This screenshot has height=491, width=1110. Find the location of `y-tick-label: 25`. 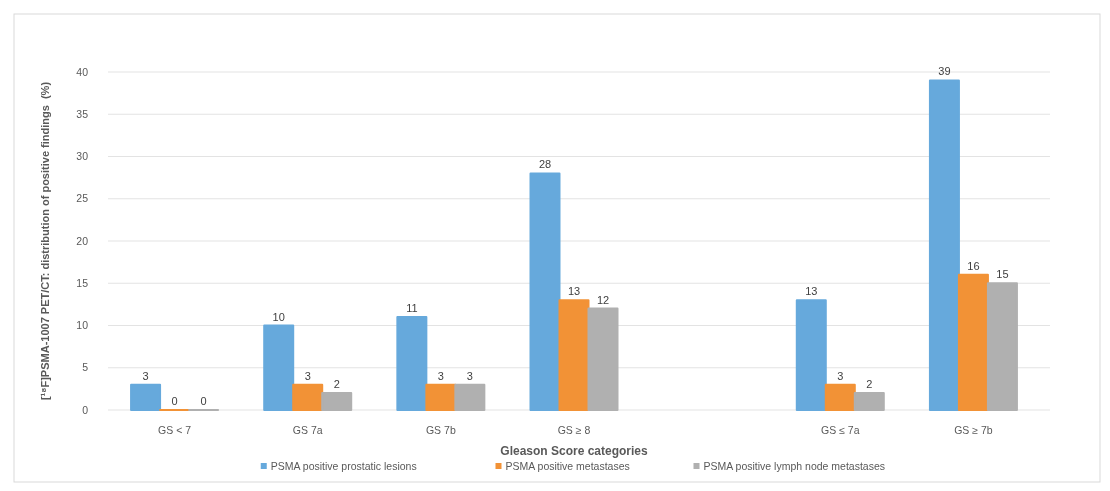

y-tick-label: 25 is located at coordinates (82, 198).